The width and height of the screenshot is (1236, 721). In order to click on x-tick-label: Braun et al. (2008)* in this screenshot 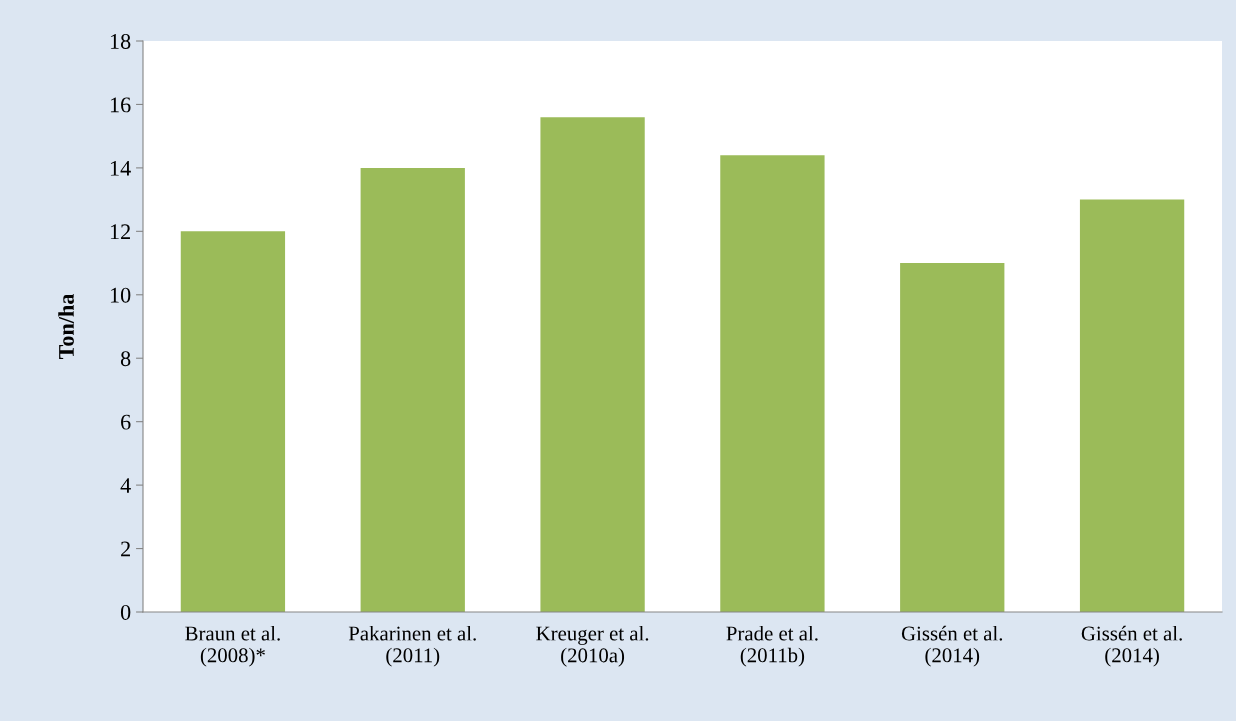, I will do `click(232, 646)`.